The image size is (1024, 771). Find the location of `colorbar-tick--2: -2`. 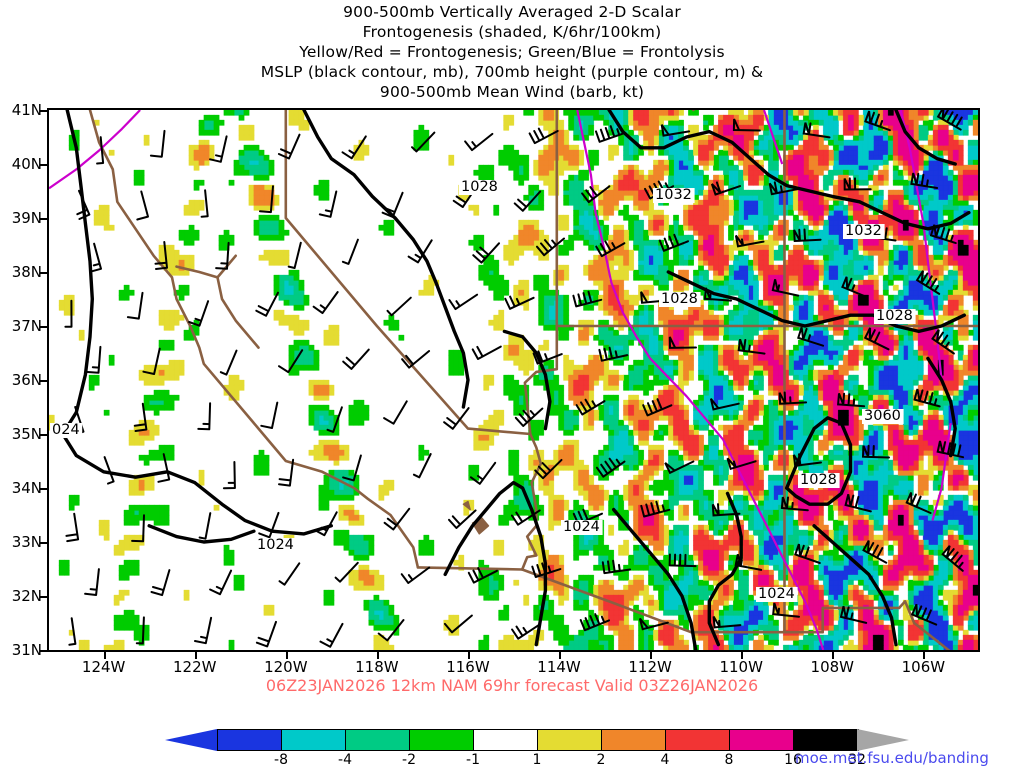

colorbar-tick--2: -2 is located at coordinates (409, 760).